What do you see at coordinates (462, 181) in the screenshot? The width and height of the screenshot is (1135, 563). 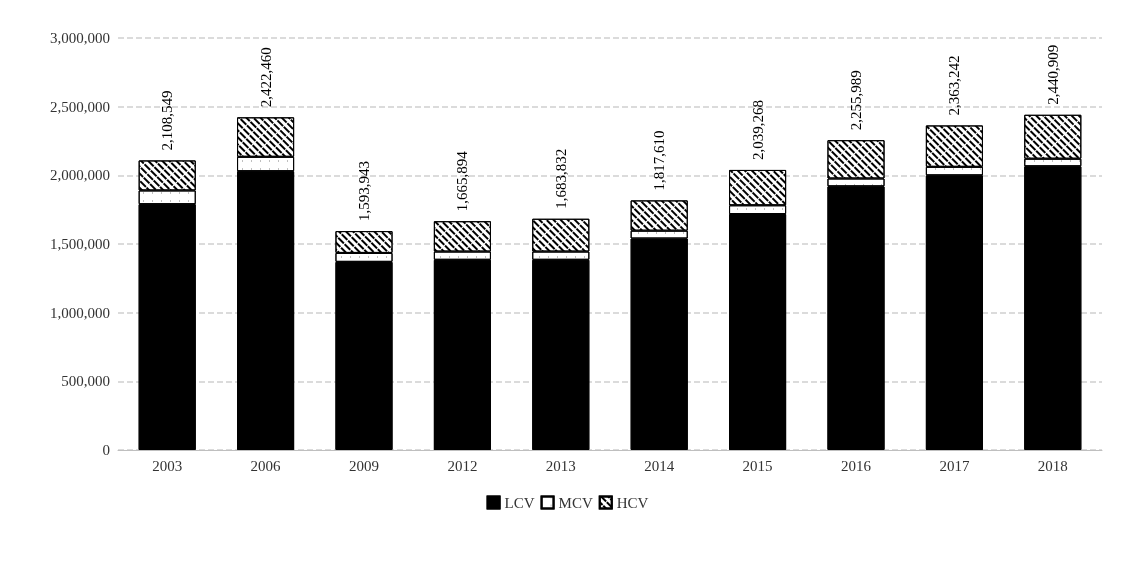 I see `total-label: 1,665,894` at bounding box center [462, 181].